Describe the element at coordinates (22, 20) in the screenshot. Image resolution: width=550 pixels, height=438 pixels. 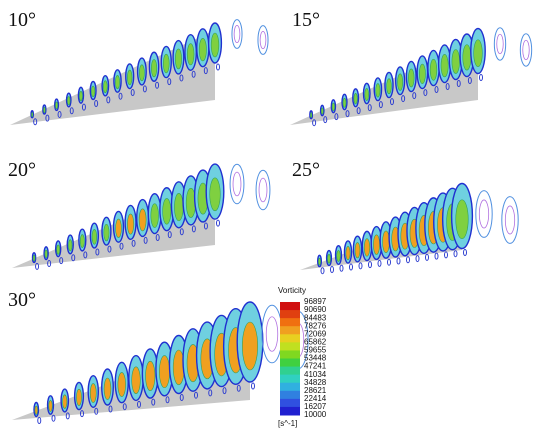
I see `panel-label: 10°` at that location.